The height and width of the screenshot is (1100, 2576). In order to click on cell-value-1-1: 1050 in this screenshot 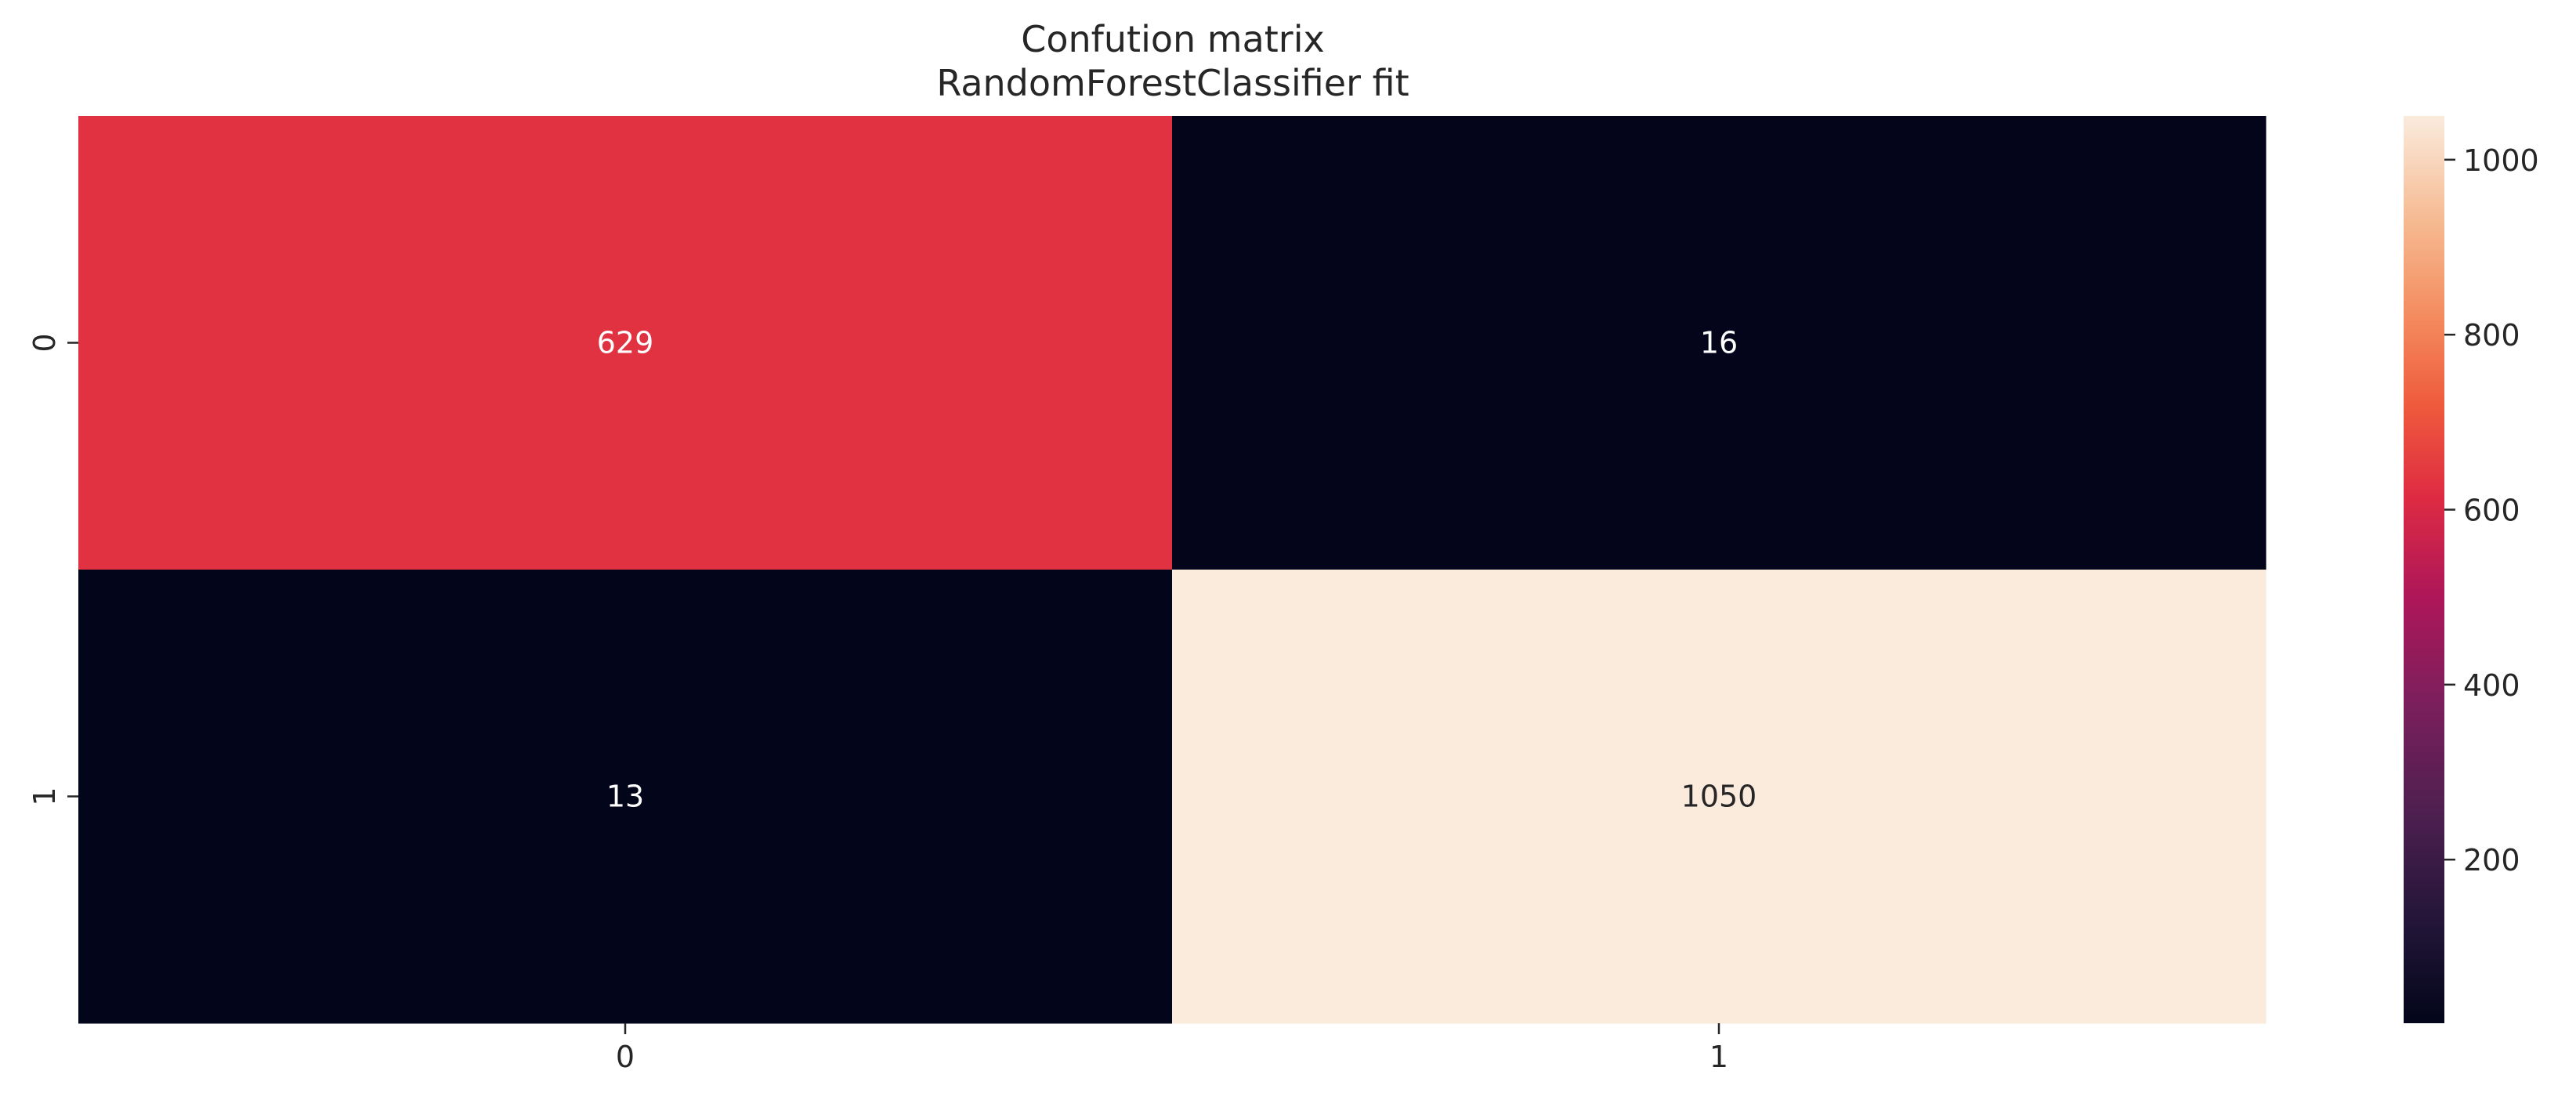, I will do `click(1719, 797)`.